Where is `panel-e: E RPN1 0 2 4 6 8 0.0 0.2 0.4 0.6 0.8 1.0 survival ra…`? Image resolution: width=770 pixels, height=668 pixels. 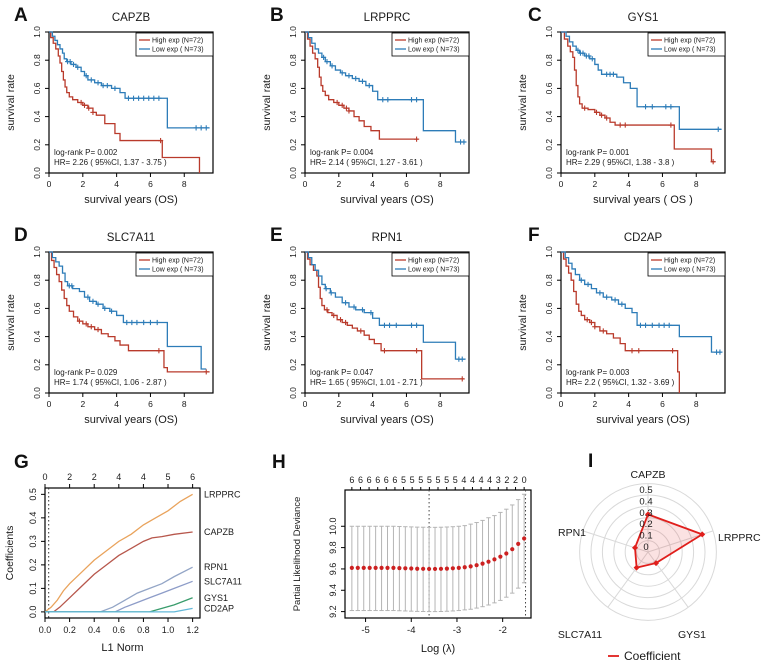 panel-e: E RPN1 0 2 4 6 8 0.0 0.2 0.4 0.6 0.8 1.0 survival ra… is located at coordinates (384, 330).